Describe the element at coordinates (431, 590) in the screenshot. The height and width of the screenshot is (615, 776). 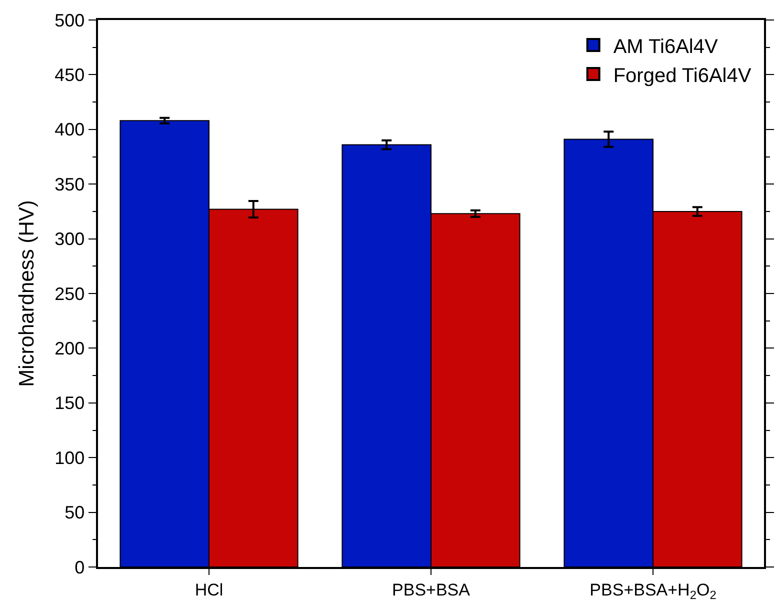
I see `x-tick-label: PBS+BSA` at that location.